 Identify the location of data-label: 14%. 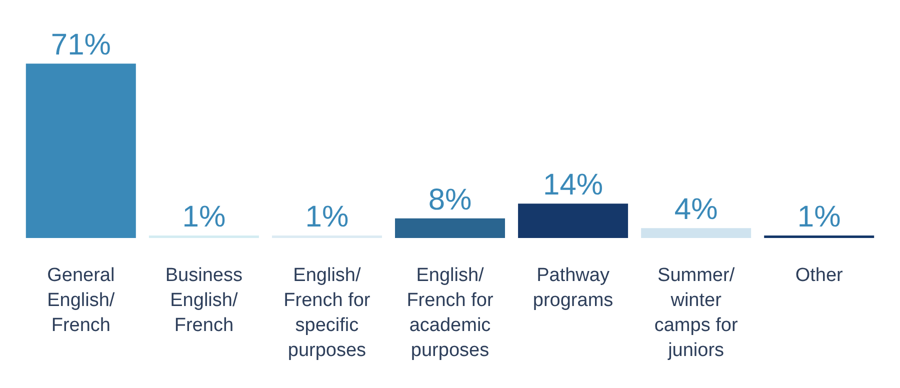
(573, 185).